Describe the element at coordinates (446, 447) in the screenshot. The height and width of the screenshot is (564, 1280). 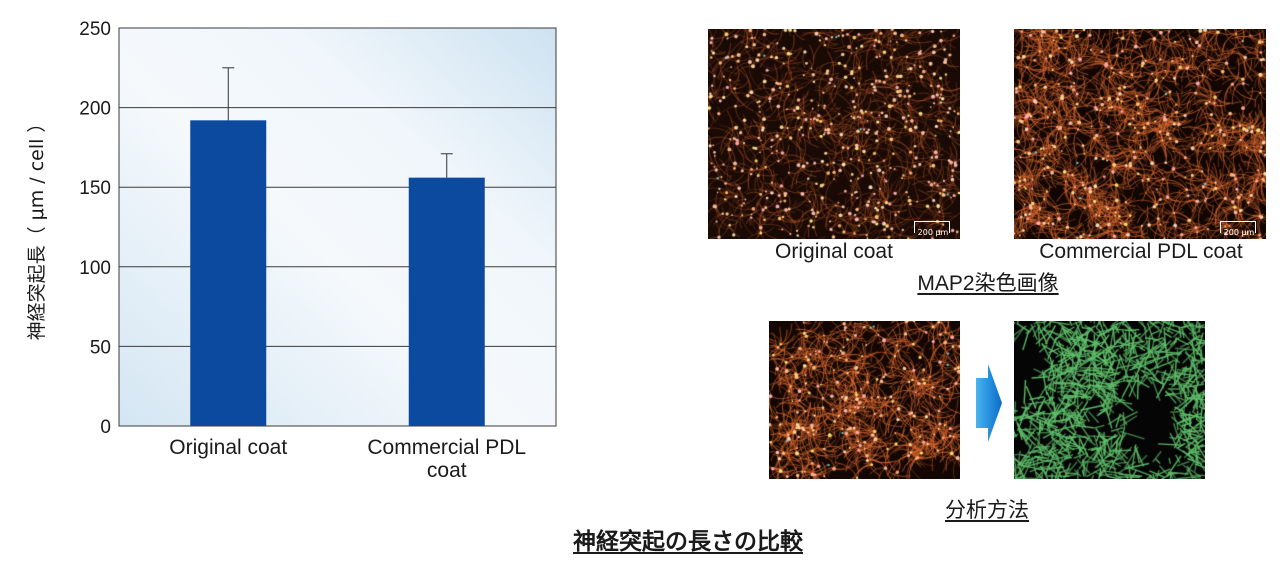
I see `x-tick-label: Commercial PDL` at that location.